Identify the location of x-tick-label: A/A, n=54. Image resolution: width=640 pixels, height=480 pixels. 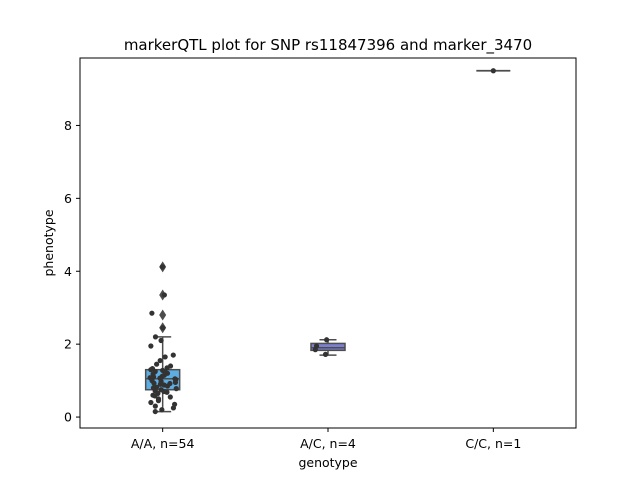
(163, 443).